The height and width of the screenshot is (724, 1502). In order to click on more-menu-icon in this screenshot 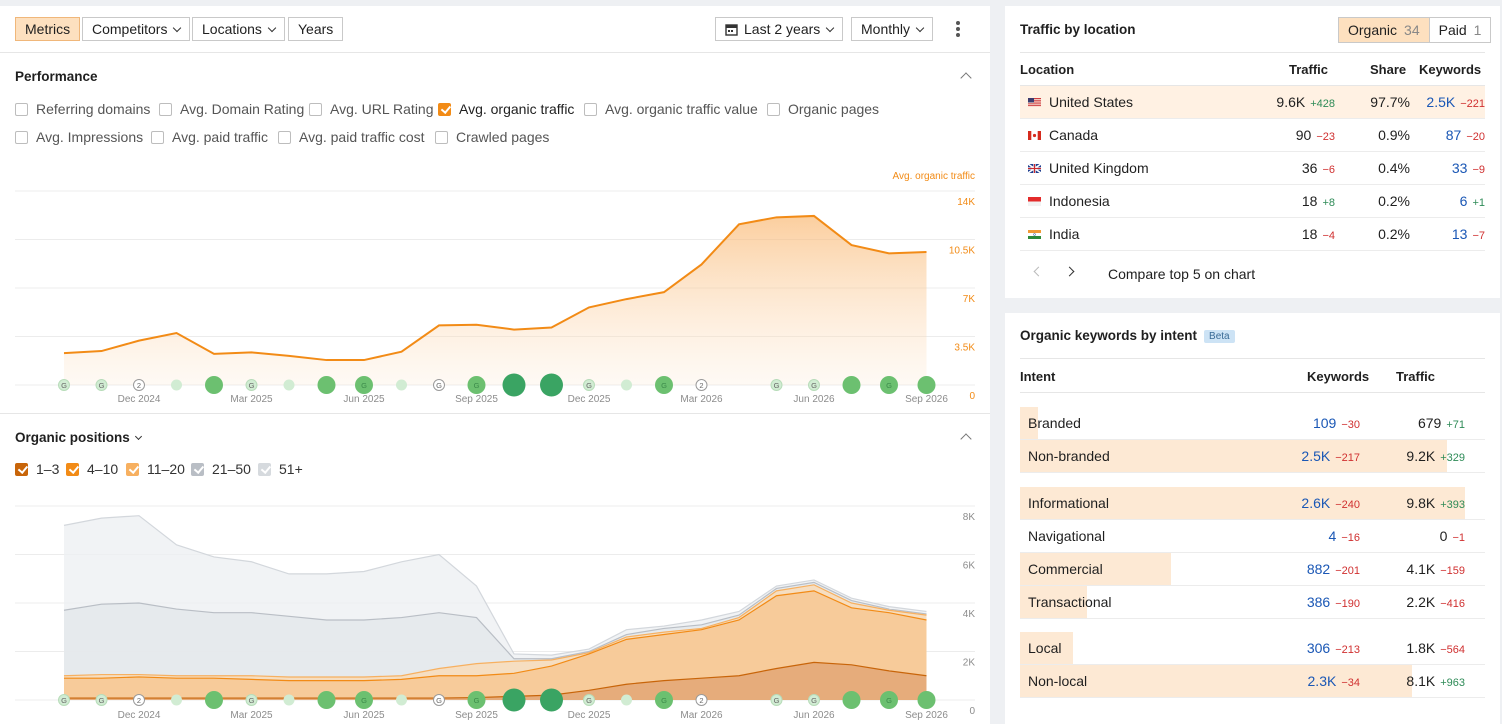, I will do `click(958, 29)`.